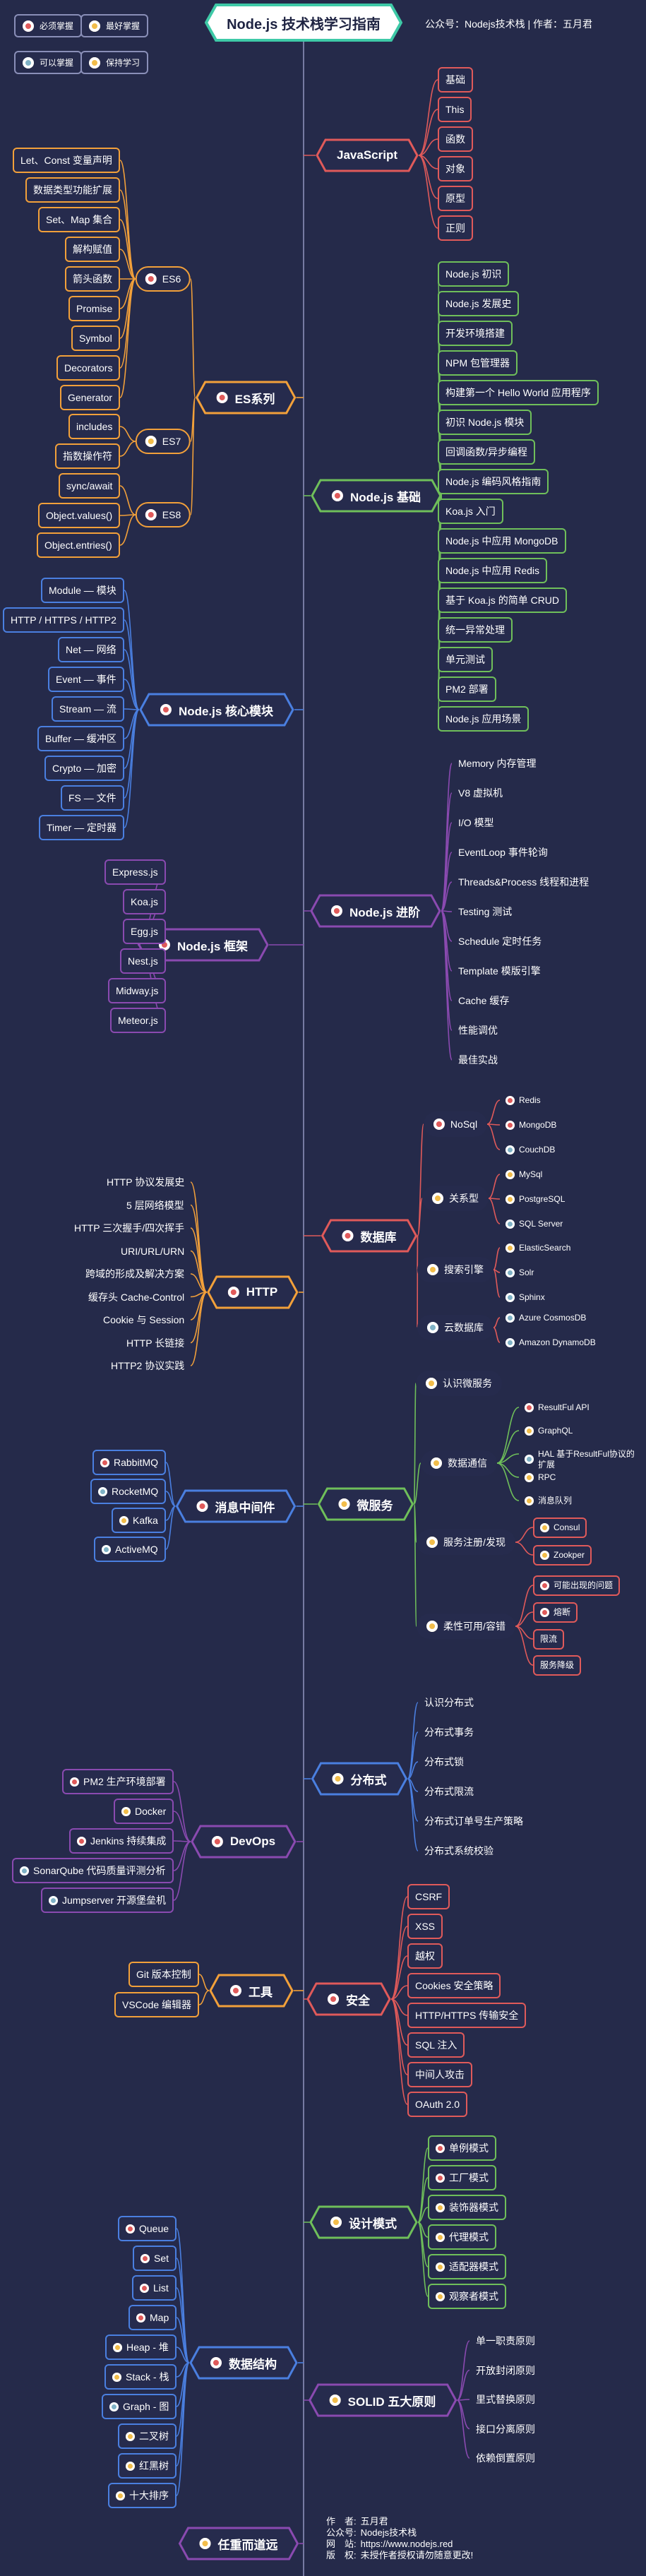  I want to click on leaf-item: Zookper, so click(562, 1555).